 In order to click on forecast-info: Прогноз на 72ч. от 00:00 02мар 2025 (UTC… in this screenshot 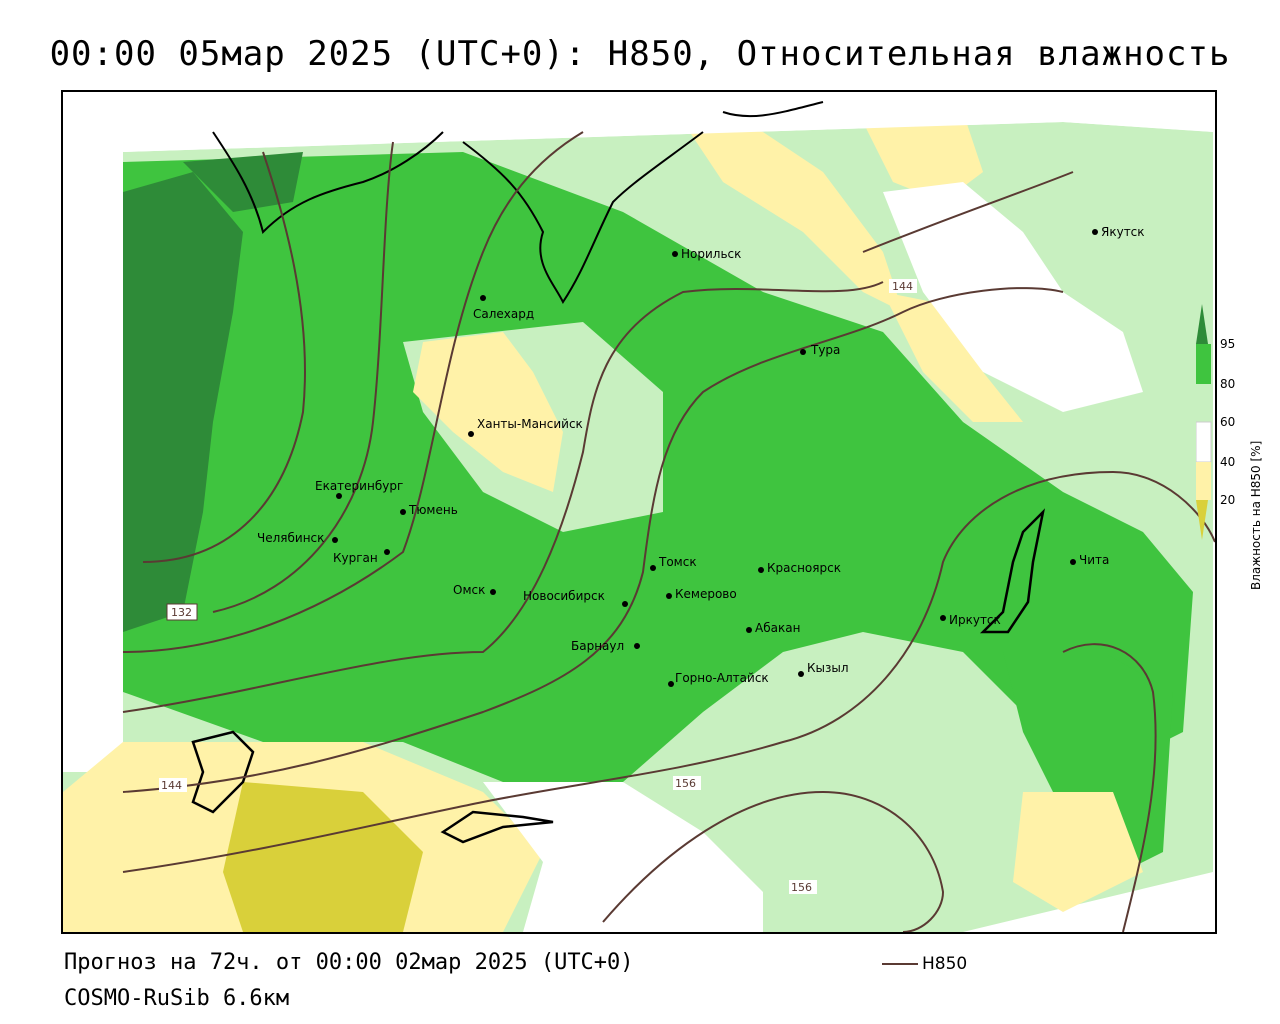, I will do `click(349, 962)`.